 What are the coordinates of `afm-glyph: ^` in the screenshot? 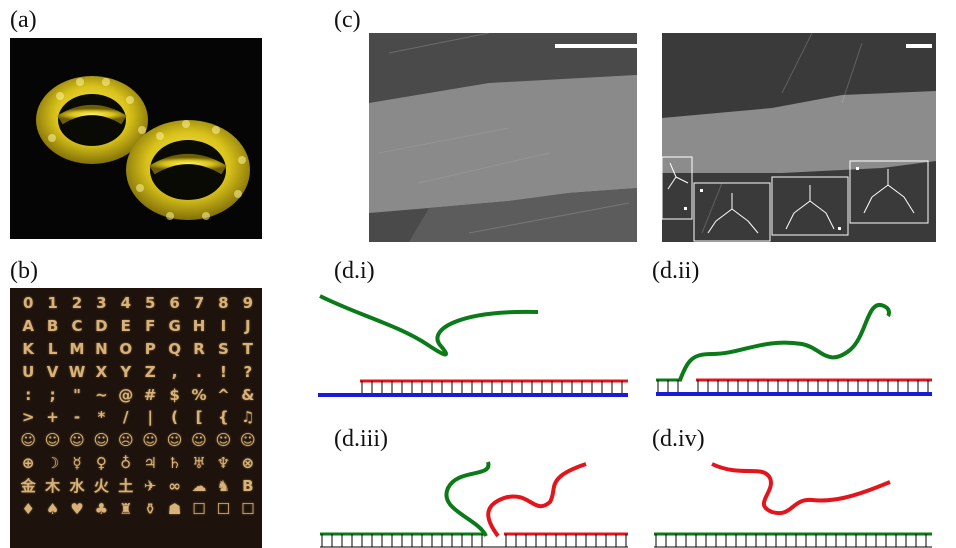 It's located at (223, 394).